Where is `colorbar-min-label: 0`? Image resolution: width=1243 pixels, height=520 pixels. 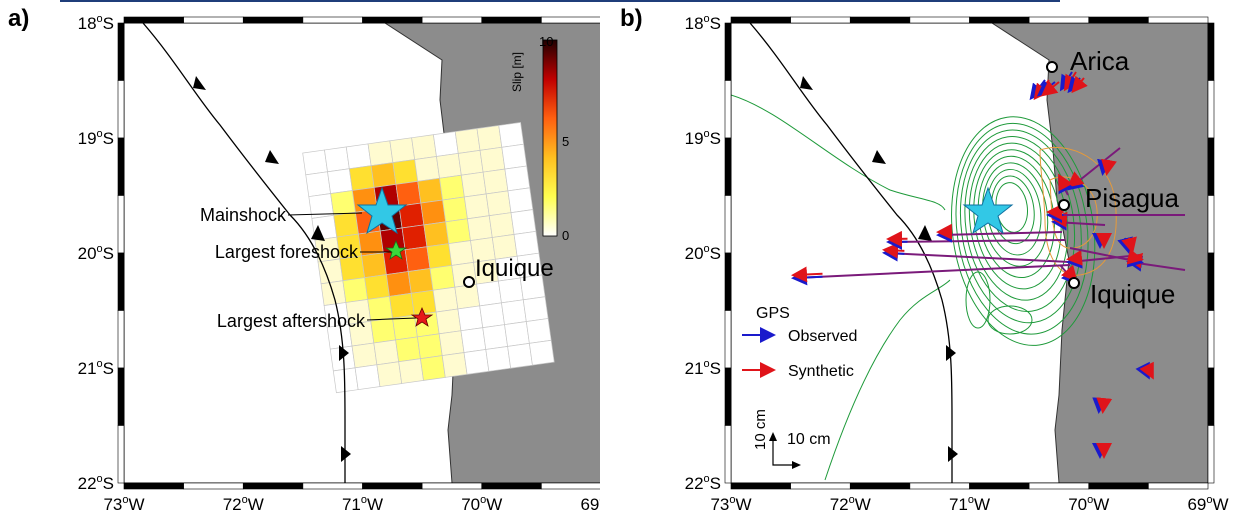
colorbar-min-label: 0 is located at coordinates (565, 235).